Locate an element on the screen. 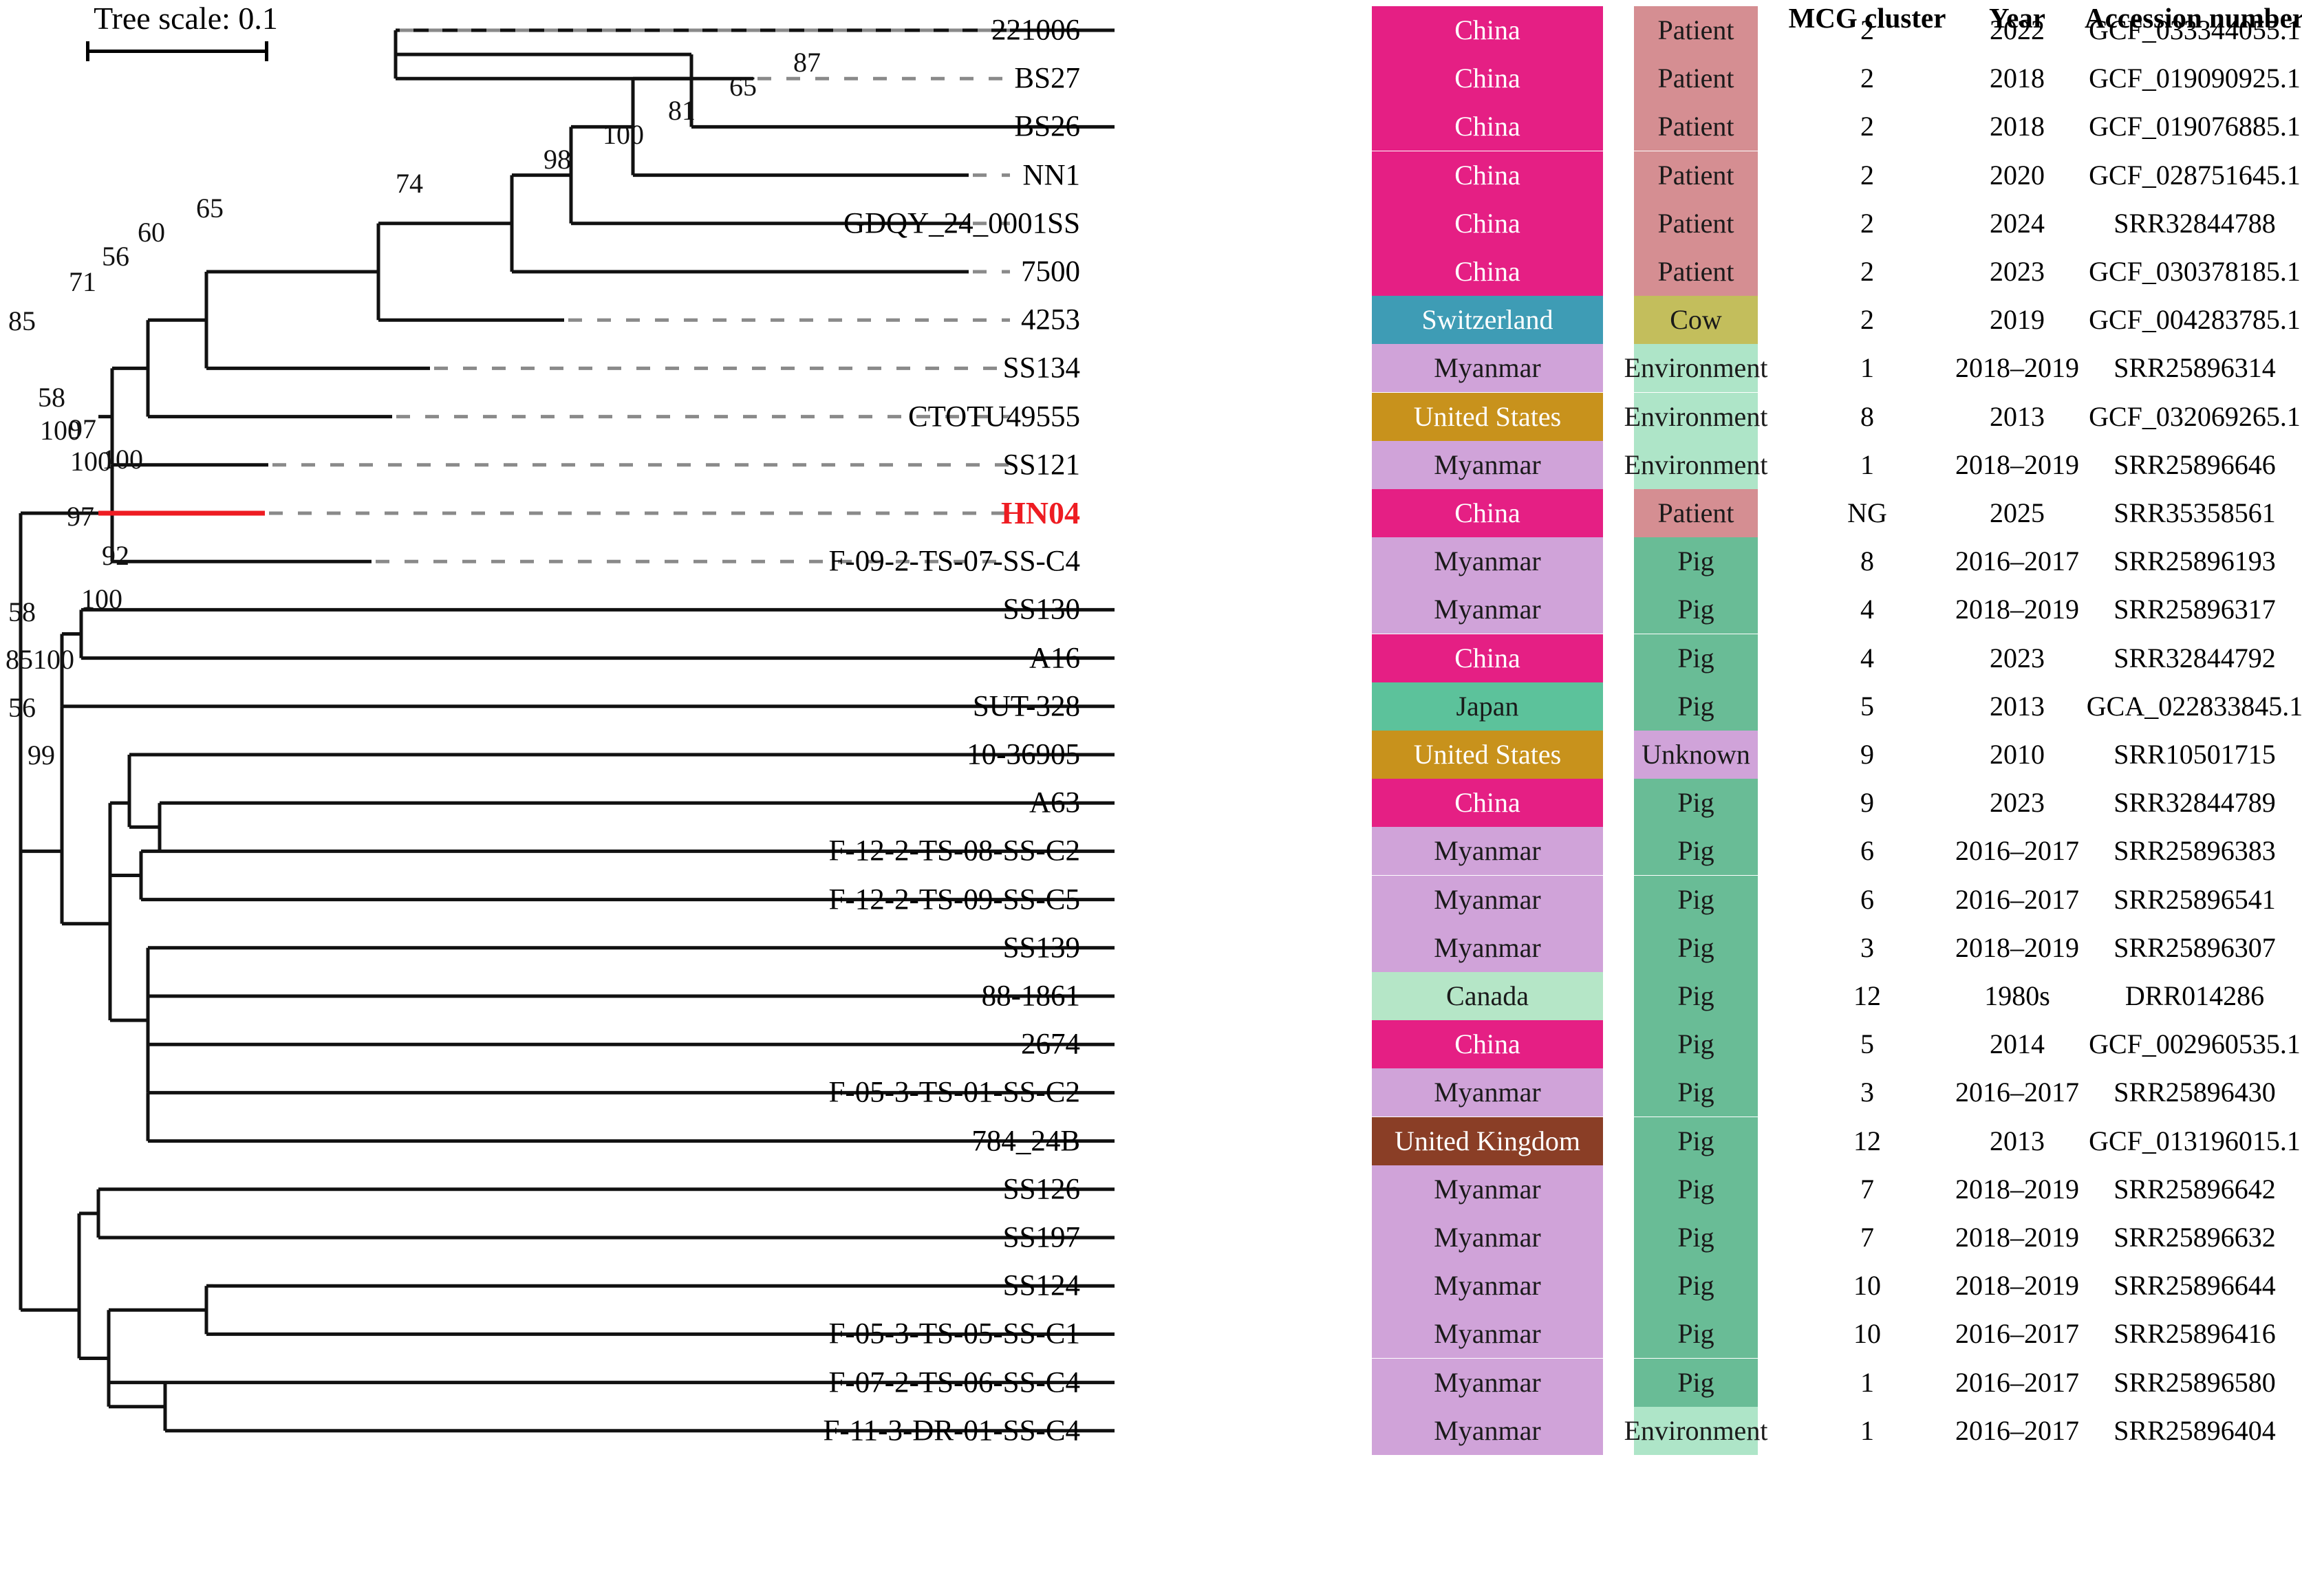 The width and height of the screenshot is (2302, 1596). accession-cell: GCF_019090925.1 is located at coordinates (2195, 78).